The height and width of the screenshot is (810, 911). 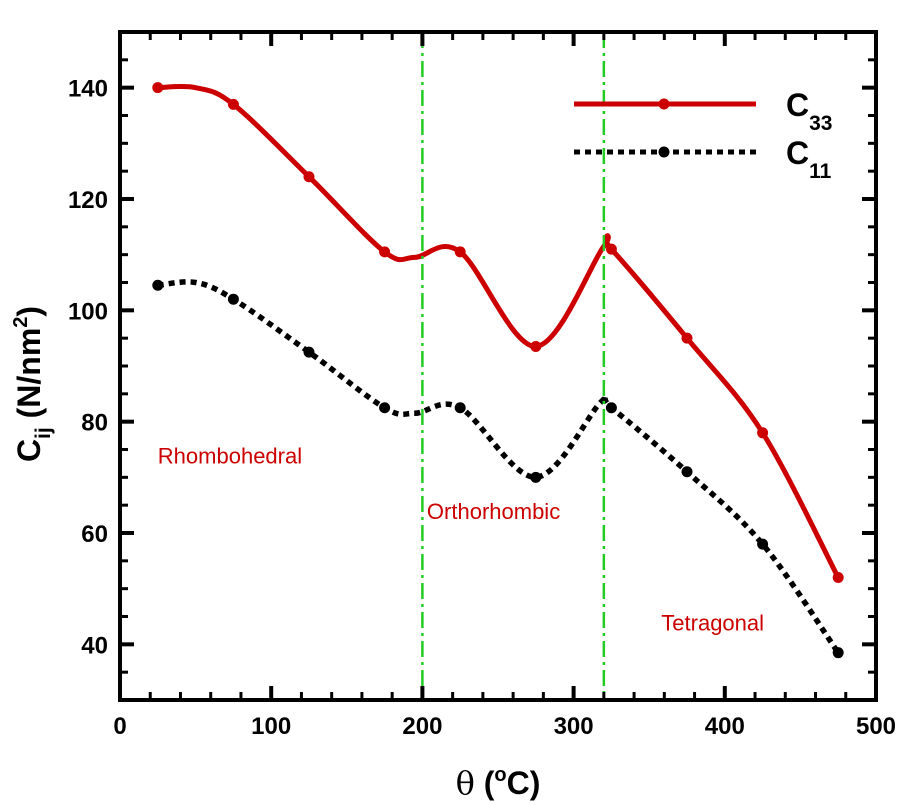 I want to click on x-axis-title: θ (oC), so click(x=498, y=783).